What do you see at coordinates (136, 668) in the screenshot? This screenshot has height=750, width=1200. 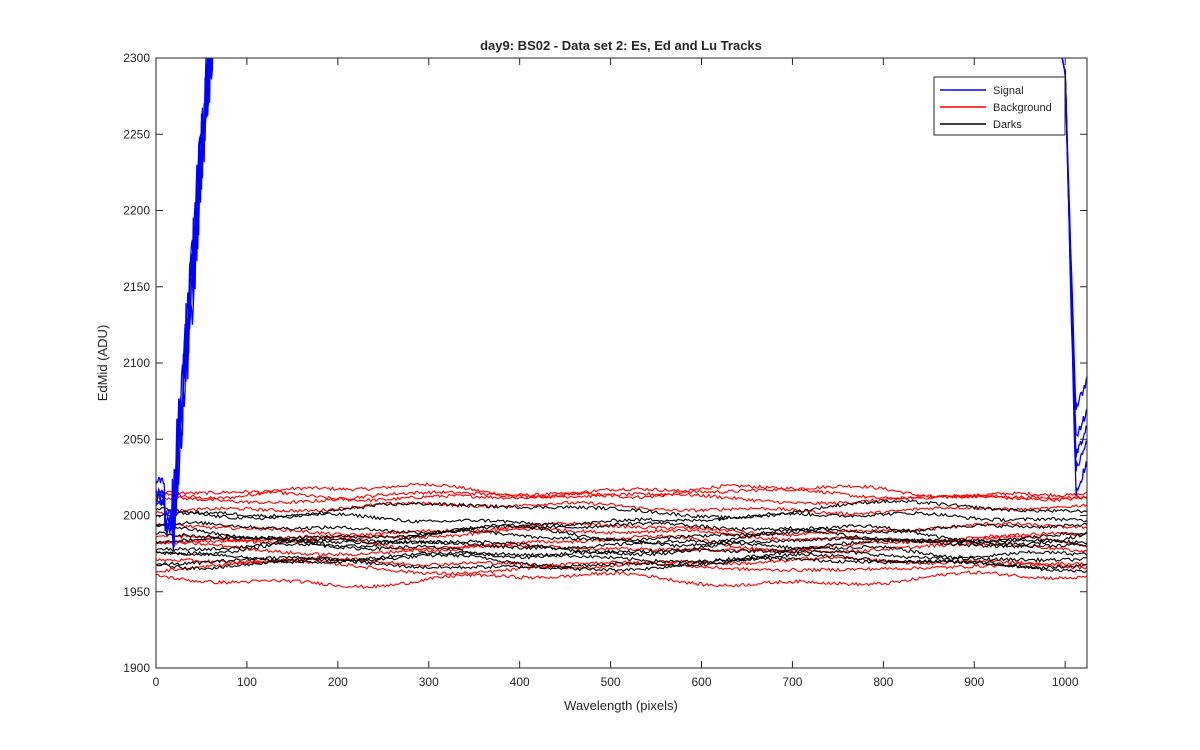 I see `y-tick-label: 1900` at bounding box center [136, 668].